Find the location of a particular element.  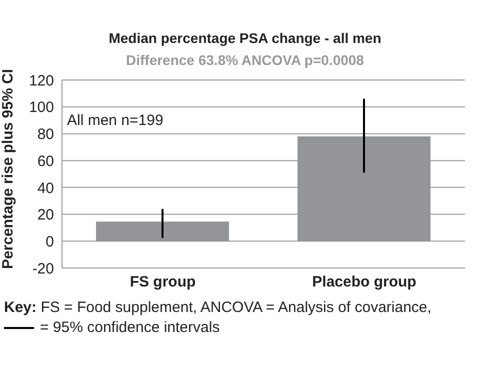

chart-subtitle: Difference 63.8% ANCOVA p=0.0008 is located at coordinates (245, 60).